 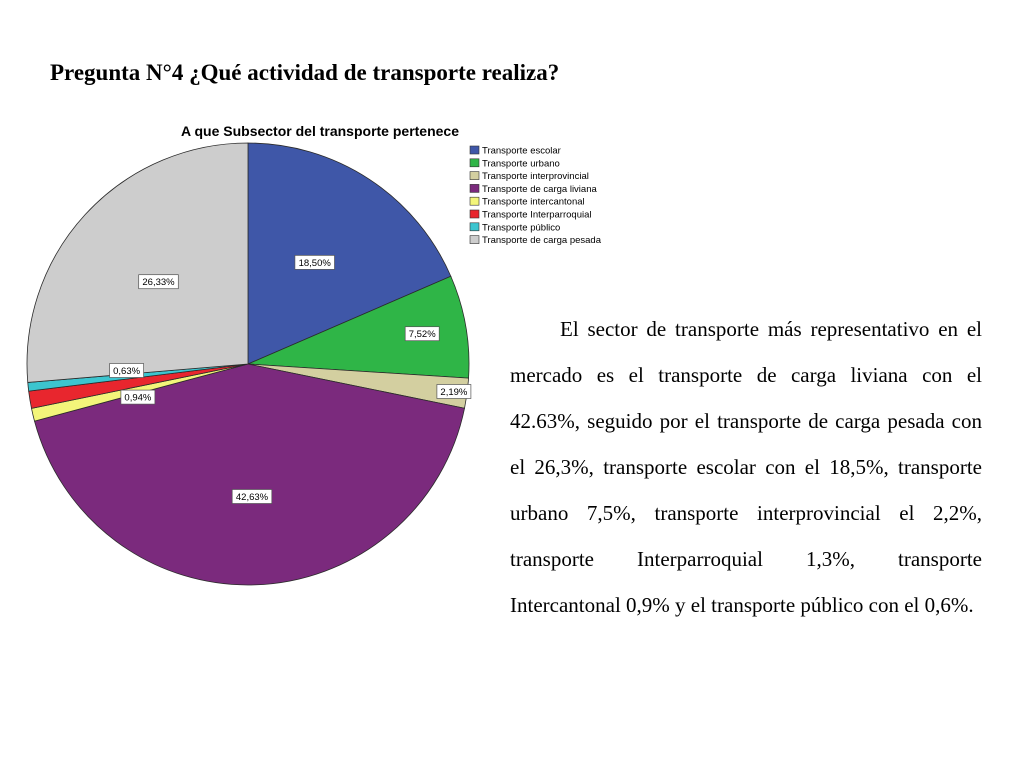 What do you see at coordinates (542, 240) in the screenshot?
I see `legend-label: Transporte de carga pesada` at bounding box center [542, 240].